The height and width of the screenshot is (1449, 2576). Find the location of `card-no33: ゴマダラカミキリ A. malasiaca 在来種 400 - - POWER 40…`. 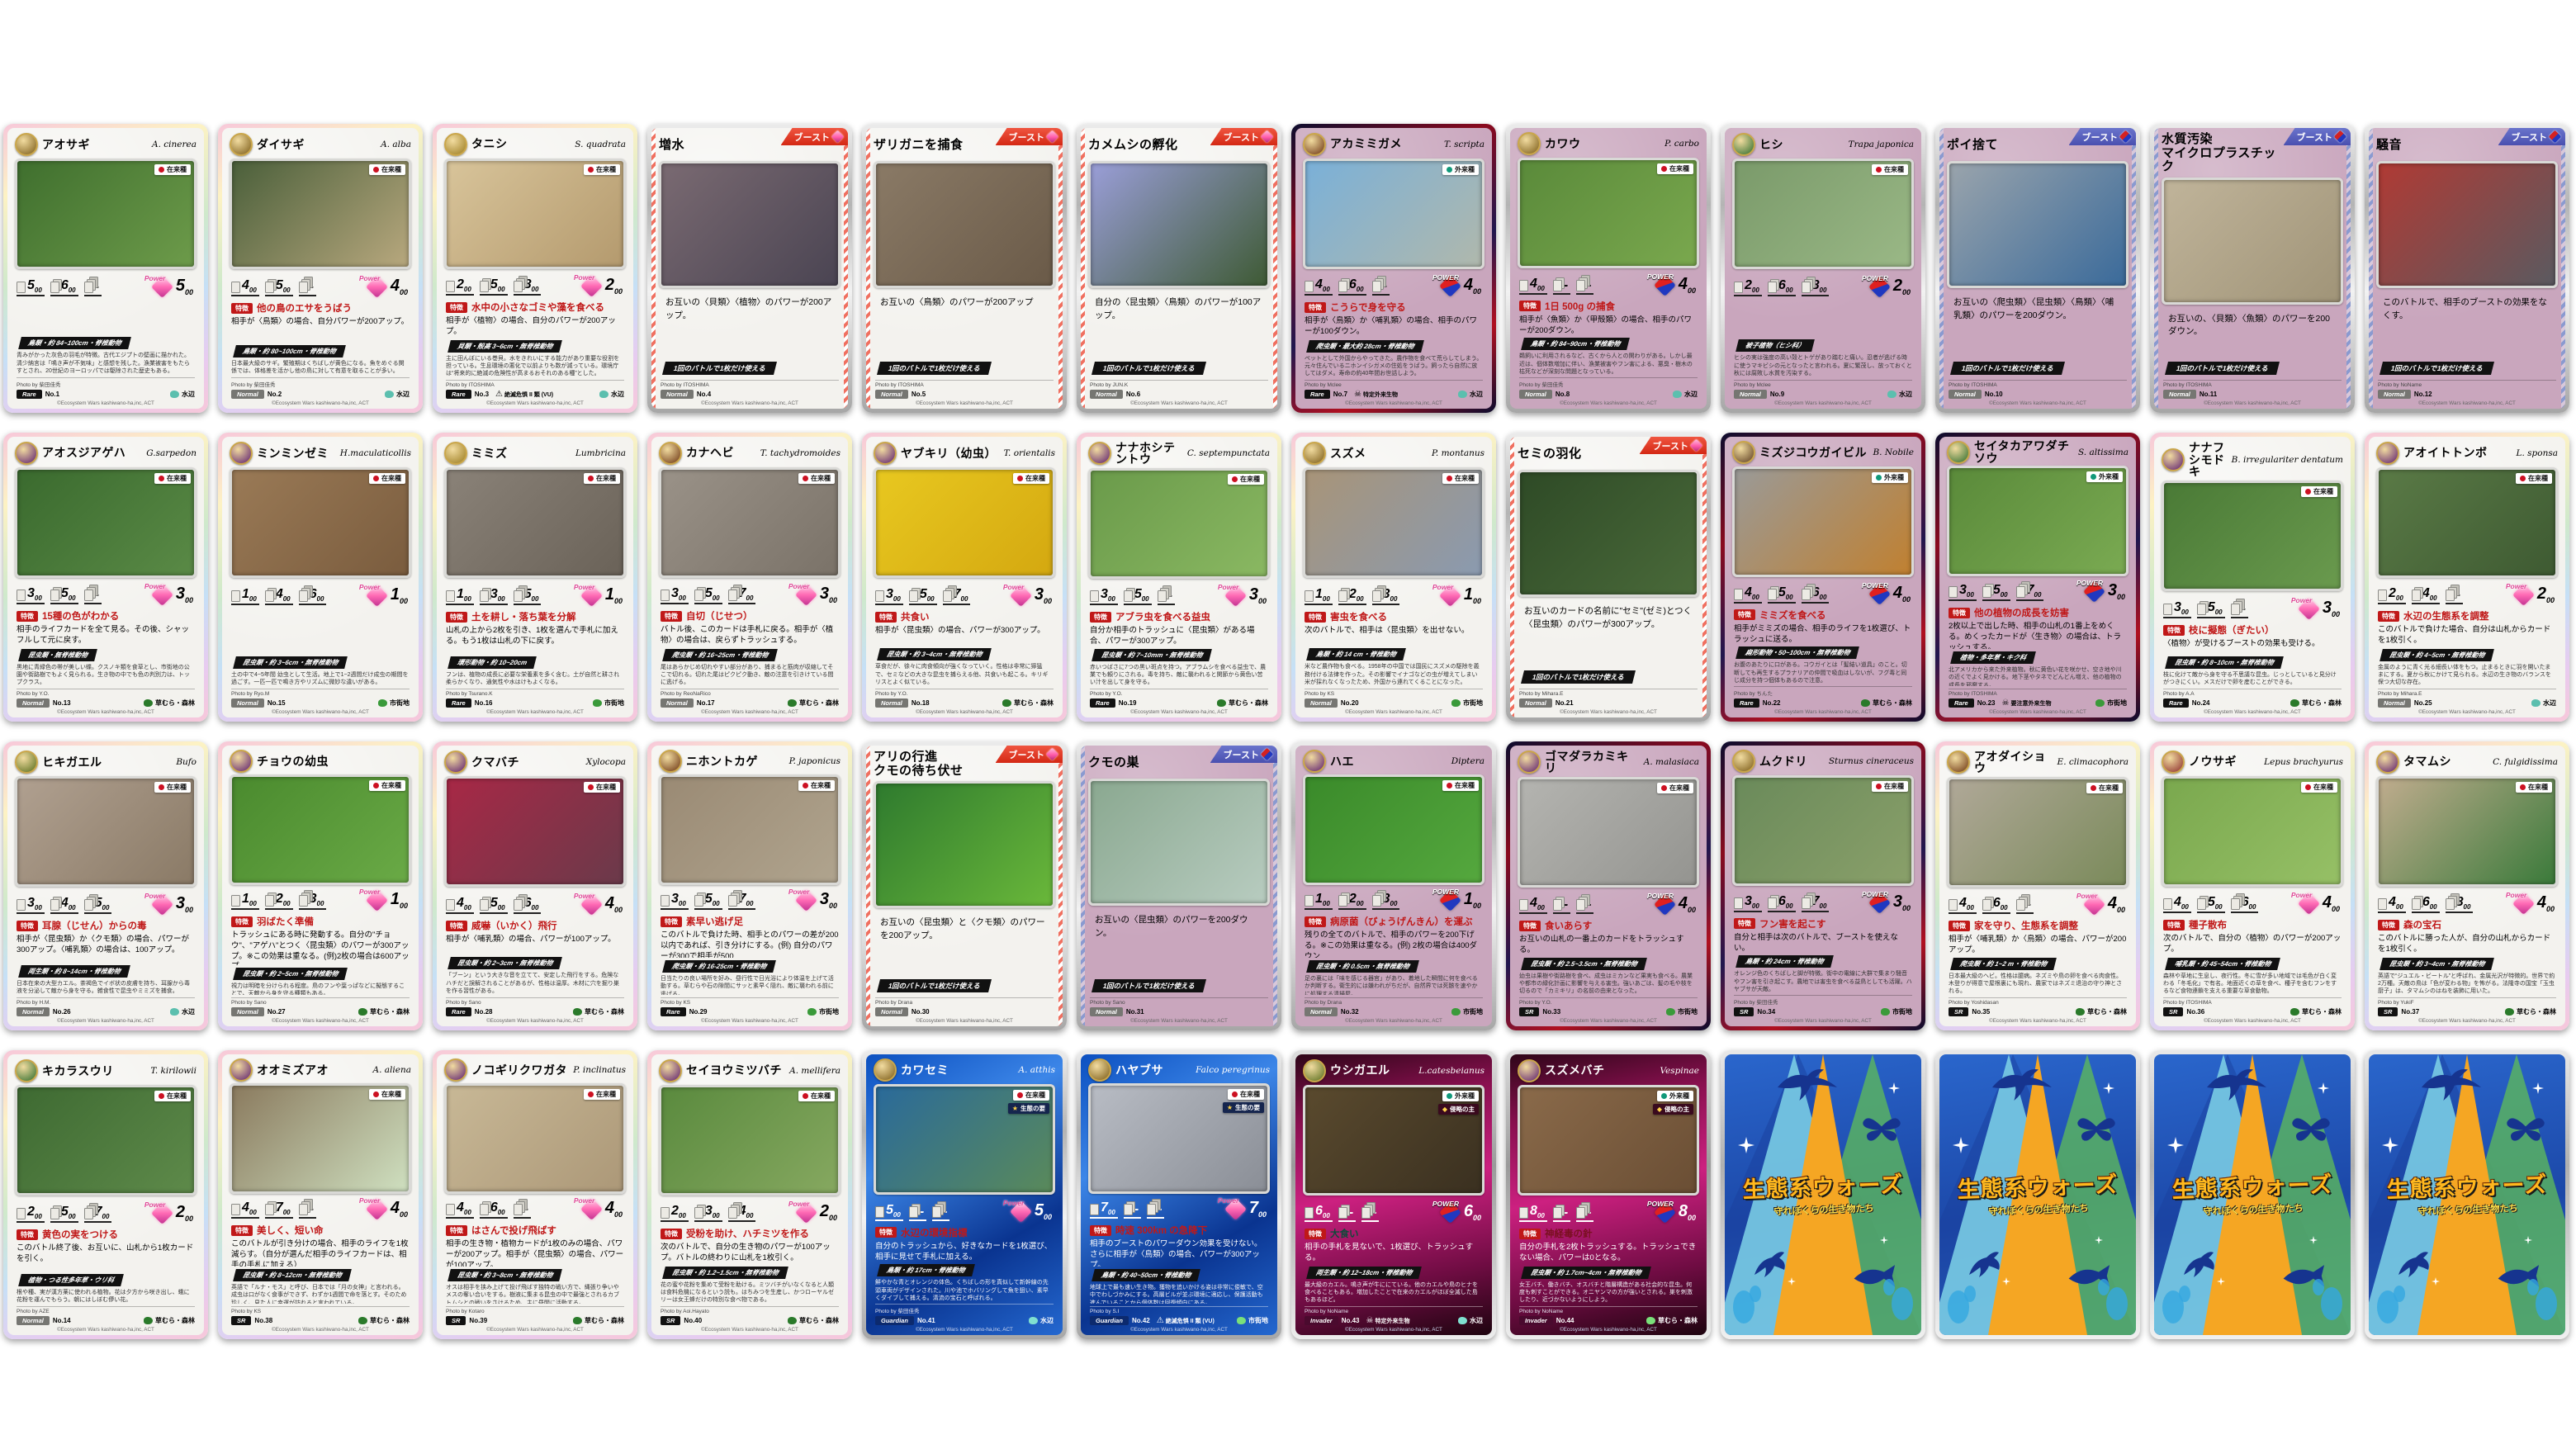

card-no33: ゴマダラカミキリ A. malasiaca 在来種 400 - - POWER 40… is located at coordinates (1608, 885).